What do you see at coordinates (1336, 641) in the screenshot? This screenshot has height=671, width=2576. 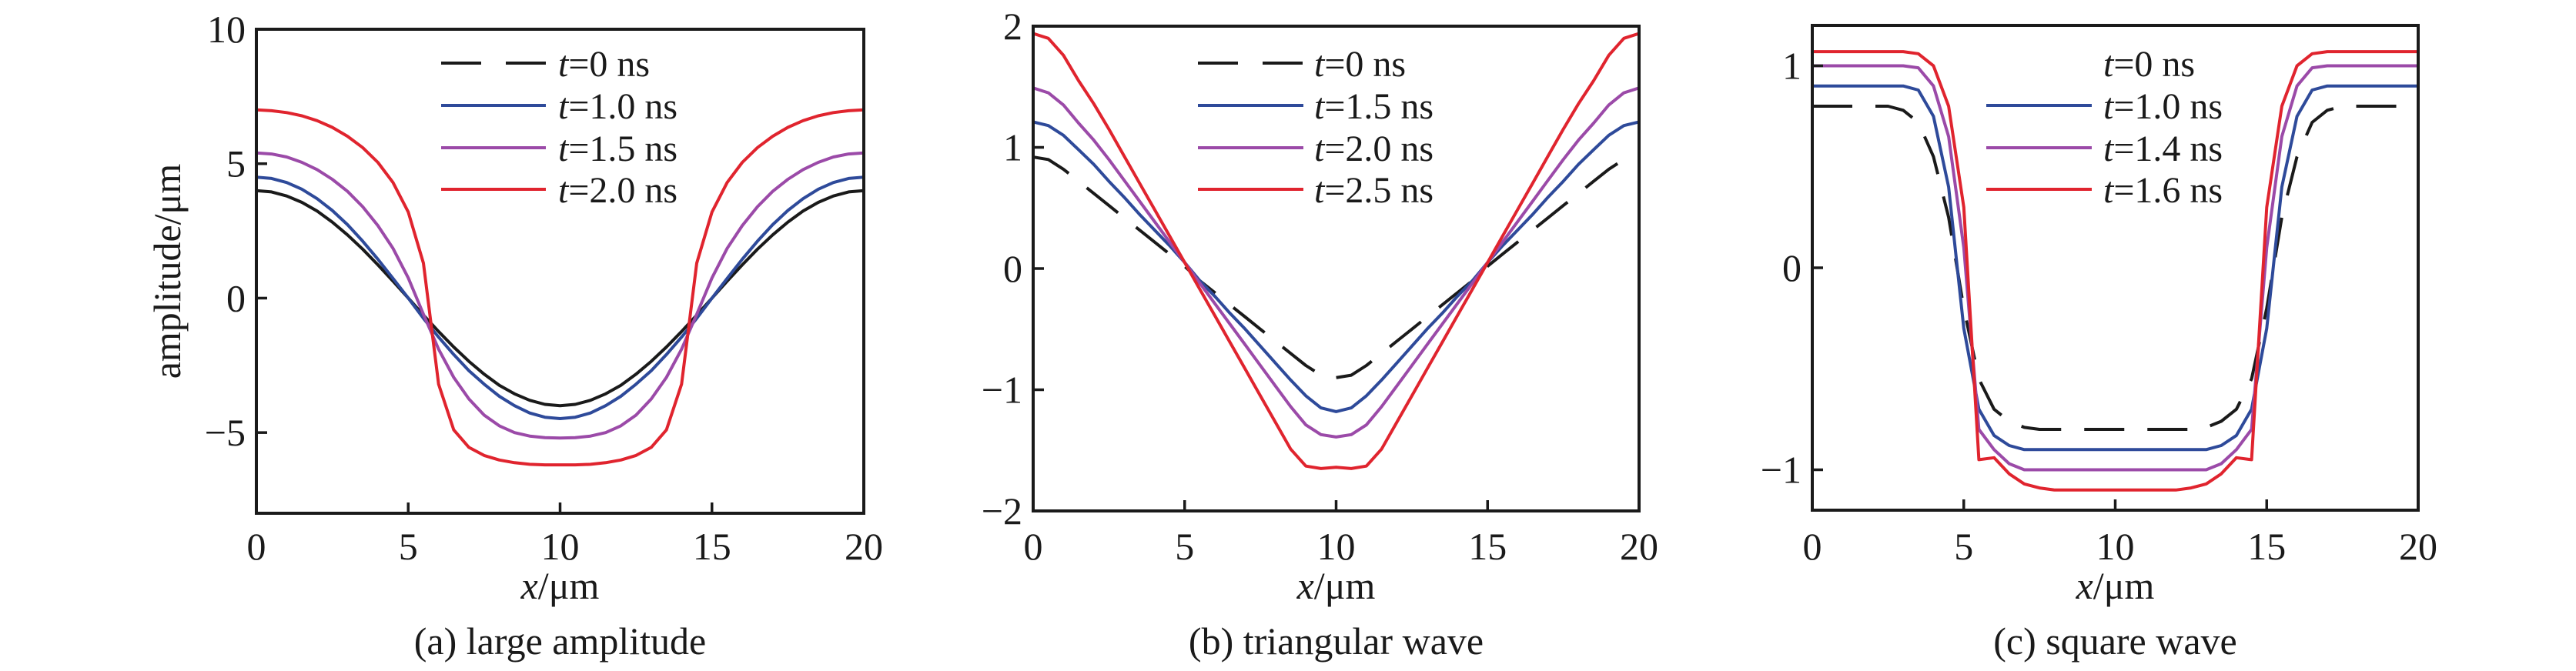 I see `panel-caption: (b) triangular wave` at bounding box center [1336, 641].